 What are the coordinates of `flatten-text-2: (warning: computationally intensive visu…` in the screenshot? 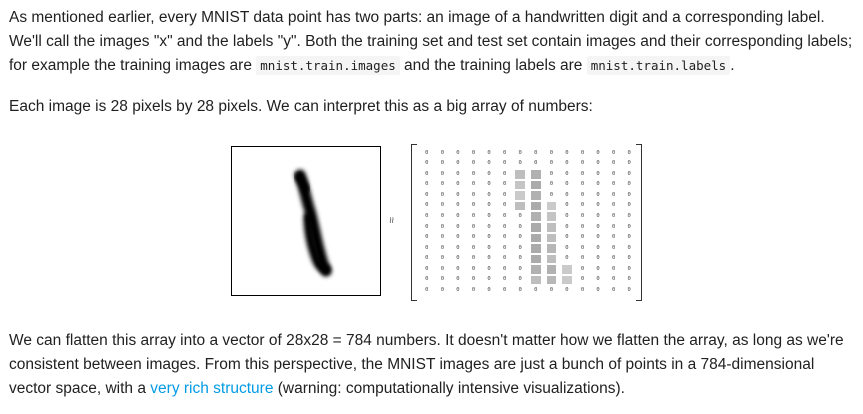 It's located at (449, 388).